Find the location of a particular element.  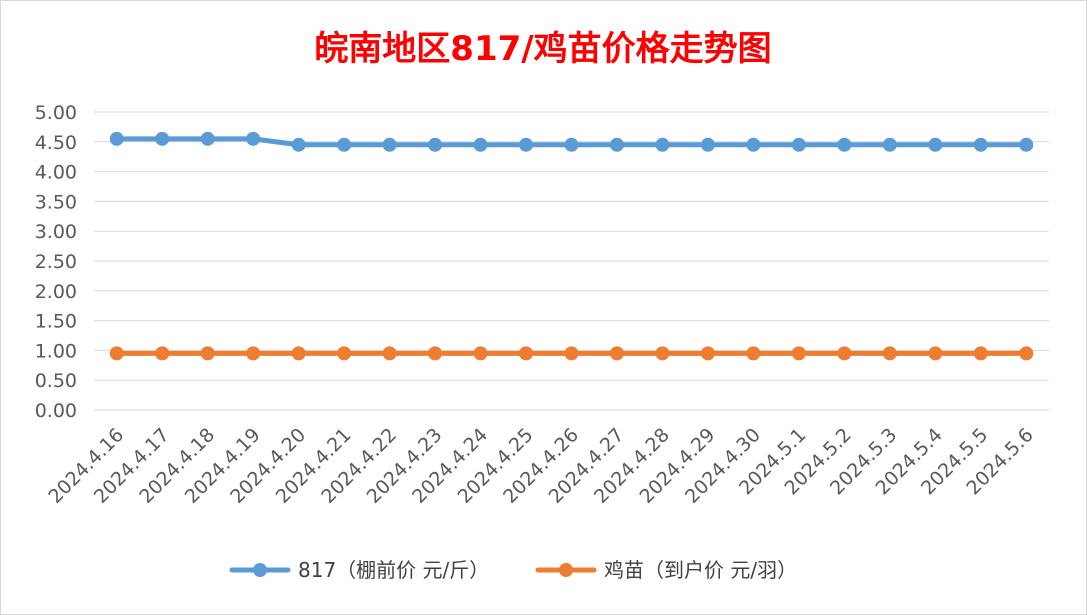

legend-item: 鸡苗（到户价 元/羽） is located at coordinates (666, 570).